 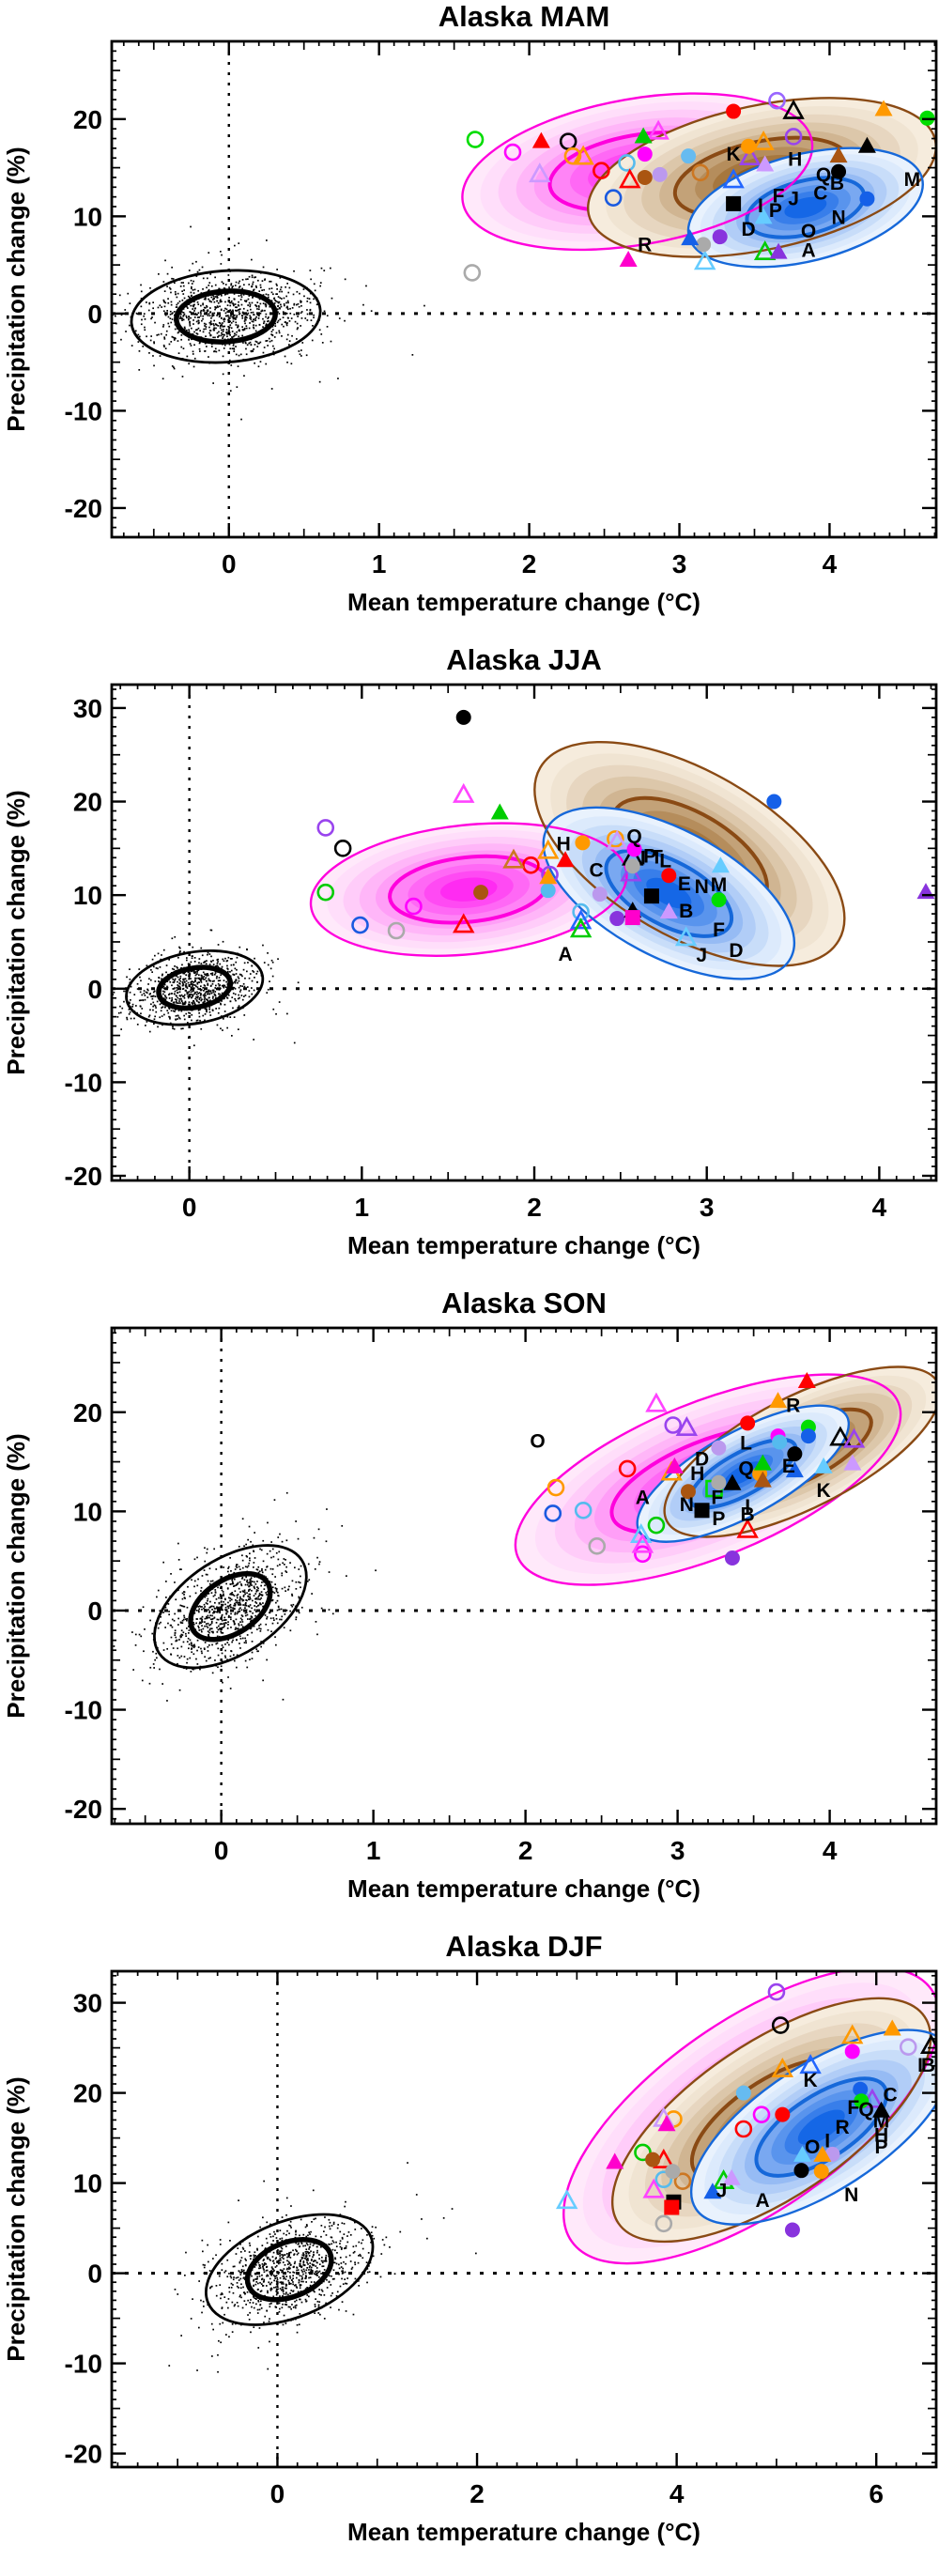 I want to click on panel-title: Alaska SON, so click(x=524, y=1303).